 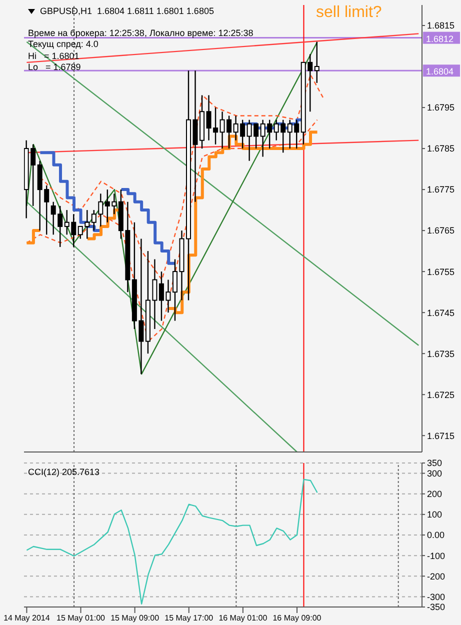 I want to click on ref-line-label: 1.6804, so click(x=440, y=71).